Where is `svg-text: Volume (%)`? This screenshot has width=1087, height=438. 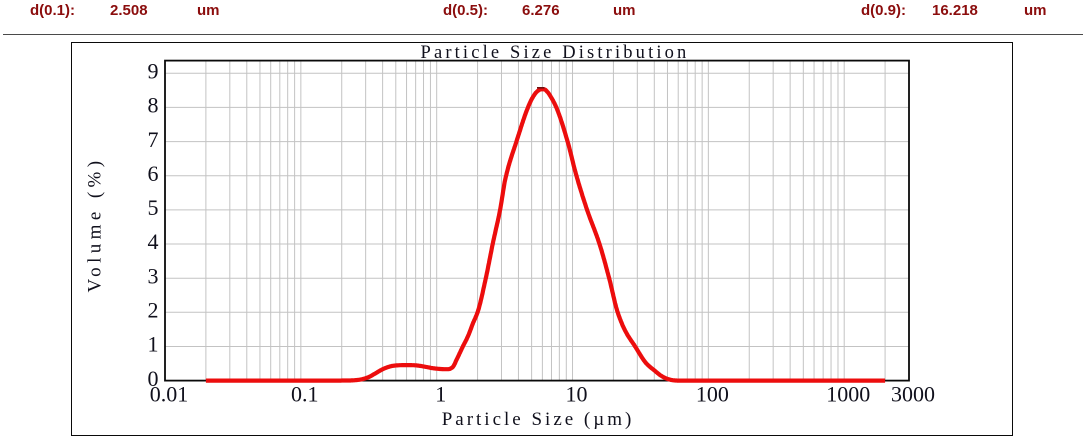 svg-text: Volume (%) is located at coordinates (95, 225).